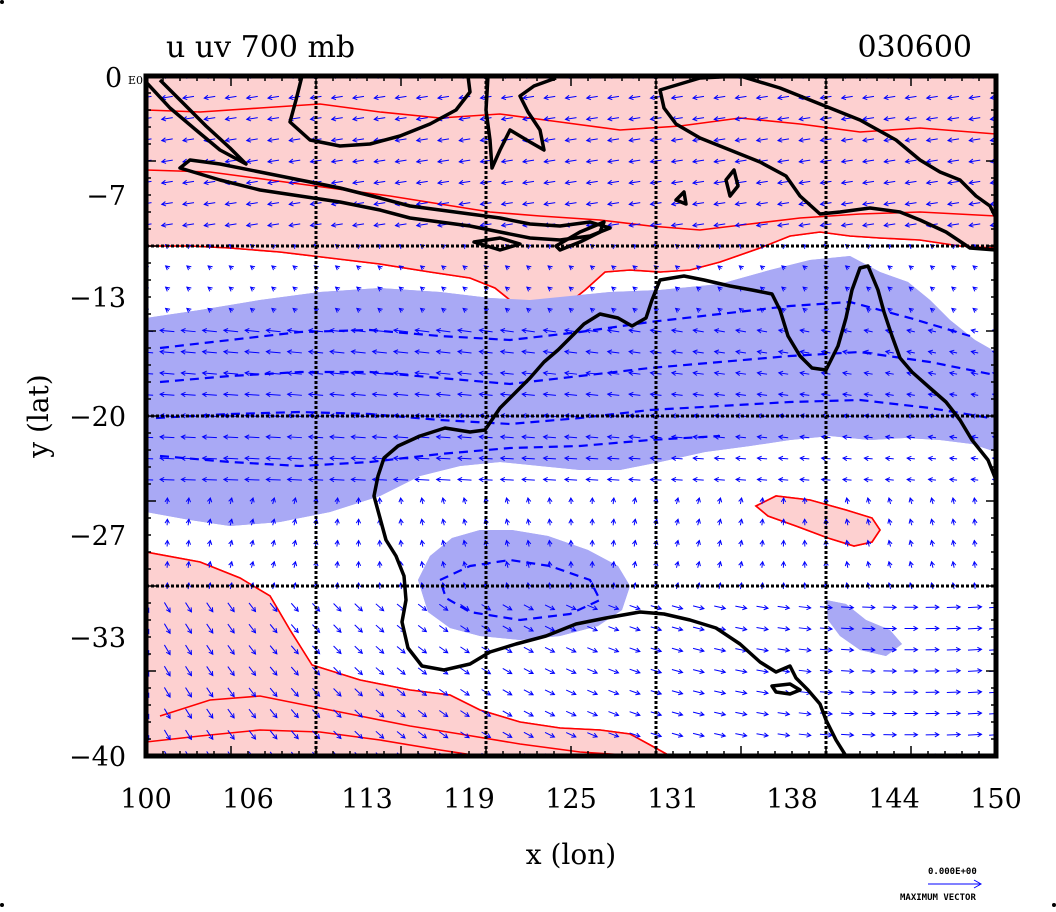  Describe the element at coordinates (938, 898) in the screenshot. I see `max-vector-label: MAXIMUM VECTOR` at that location.